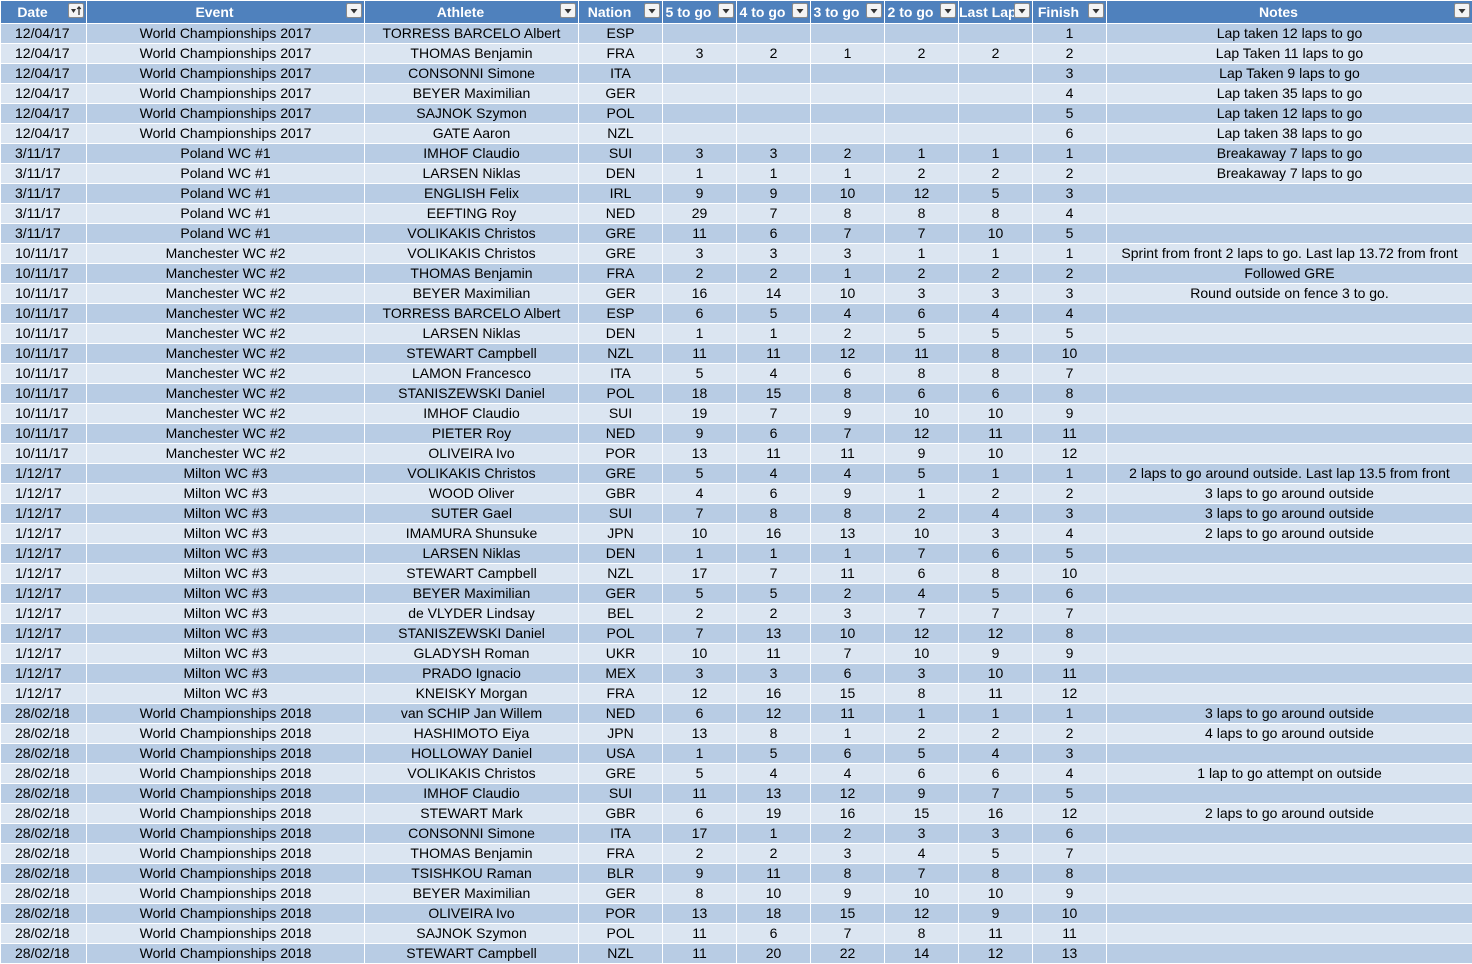 The width and height of the screenshot is (1472, 964). I want to click on column-header-date: Date, so click(43, 12).